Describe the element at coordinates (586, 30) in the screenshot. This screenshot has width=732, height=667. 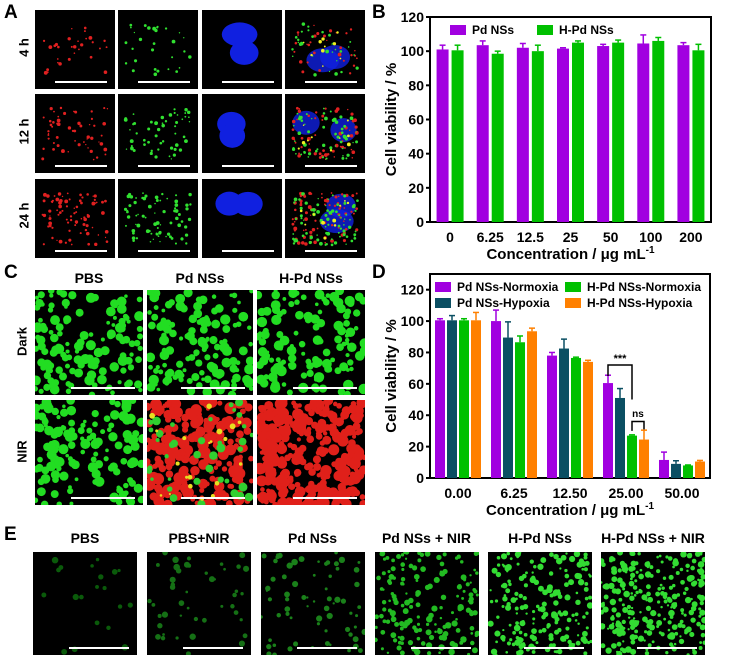
I see `legend-label: H-Pd NSs` at that location.